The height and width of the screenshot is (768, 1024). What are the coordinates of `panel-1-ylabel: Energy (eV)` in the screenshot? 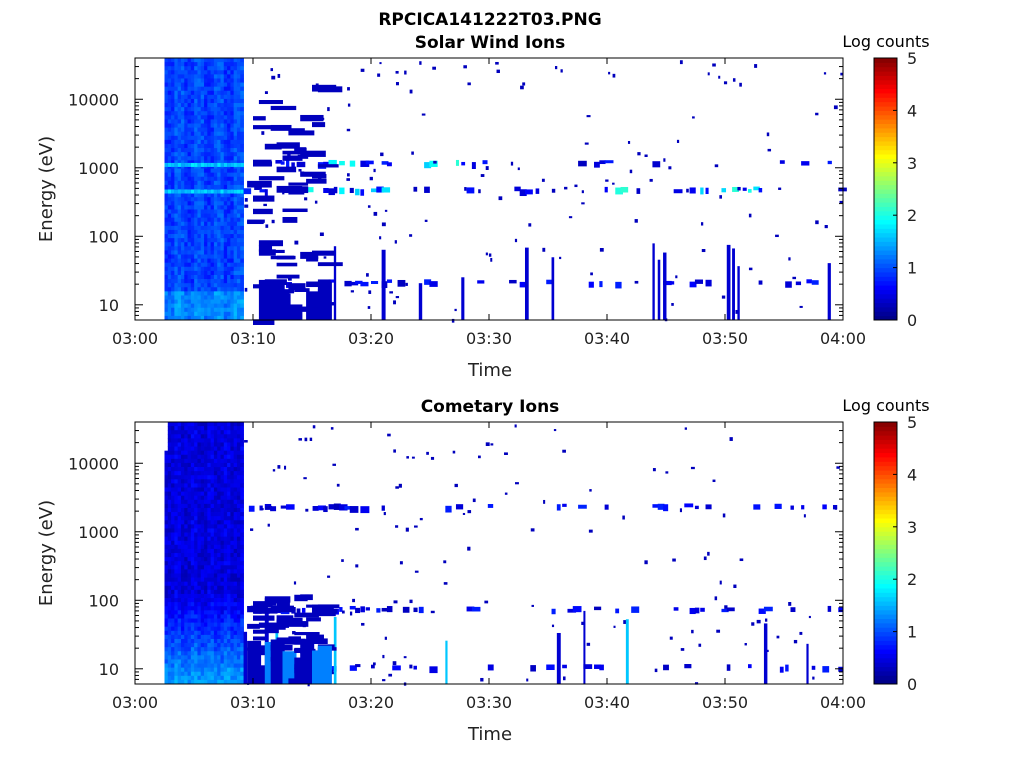 It's located at (46, 189).